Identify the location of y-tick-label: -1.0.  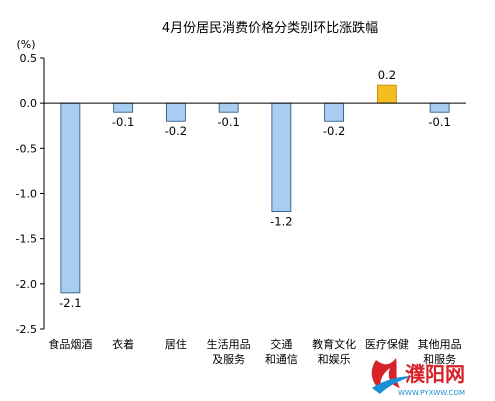
(26, 194).